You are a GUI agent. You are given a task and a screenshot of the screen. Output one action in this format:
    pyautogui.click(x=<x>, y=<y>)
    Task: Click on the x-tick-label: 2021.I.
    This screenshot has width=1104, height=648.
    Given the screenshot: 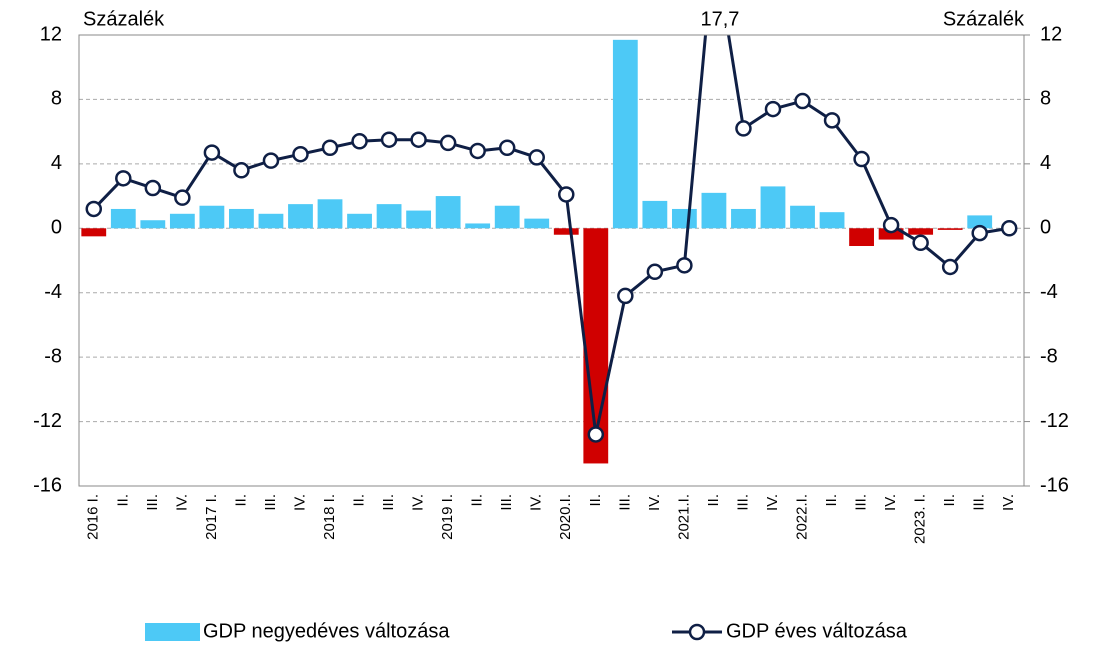 What is the action you would take?
    pyautogui.click(x=683, y=517)
    